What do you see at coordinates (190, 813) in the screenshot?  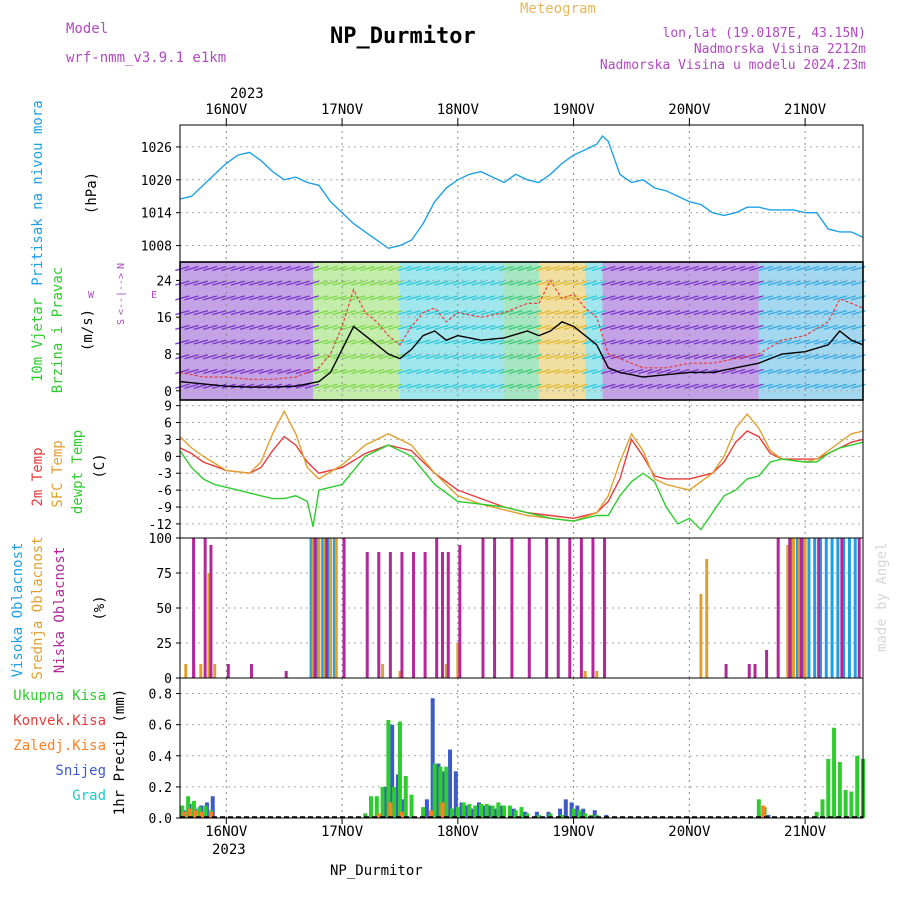 I see `bar-zaledj-kisa` at bounding box center [190, 813].